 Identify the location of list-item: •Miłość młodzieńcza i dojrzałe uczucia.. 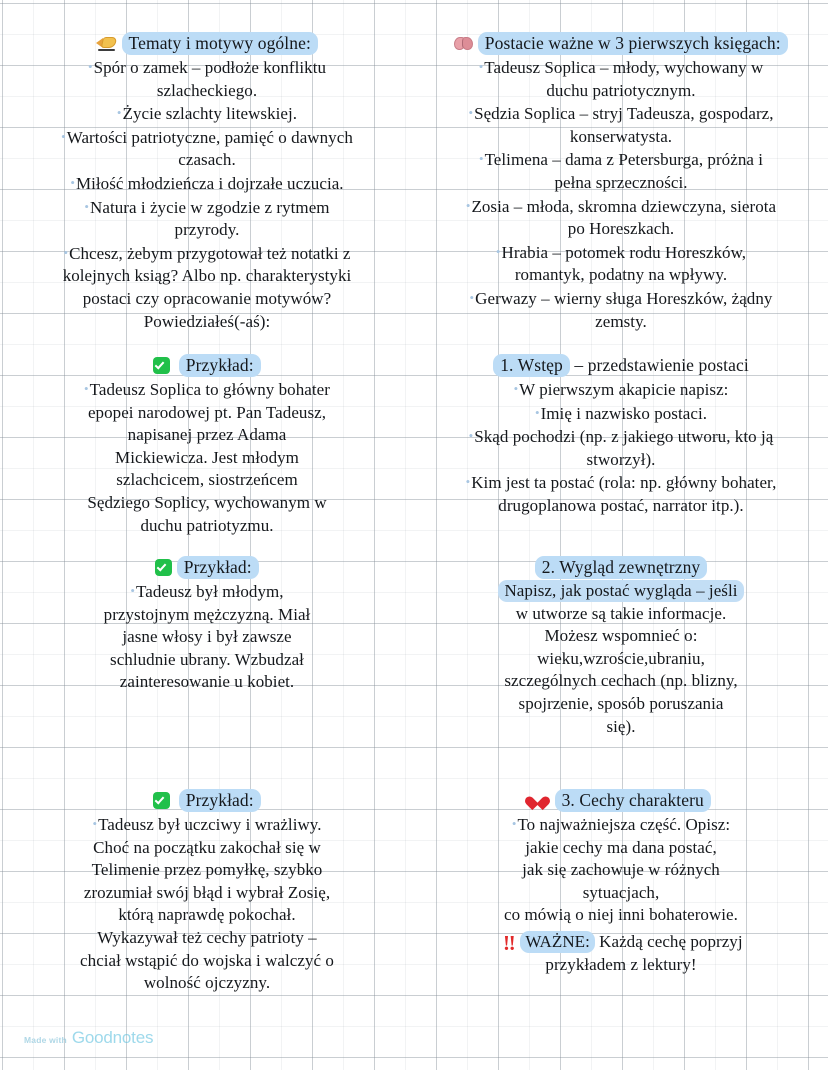
(207, 184).